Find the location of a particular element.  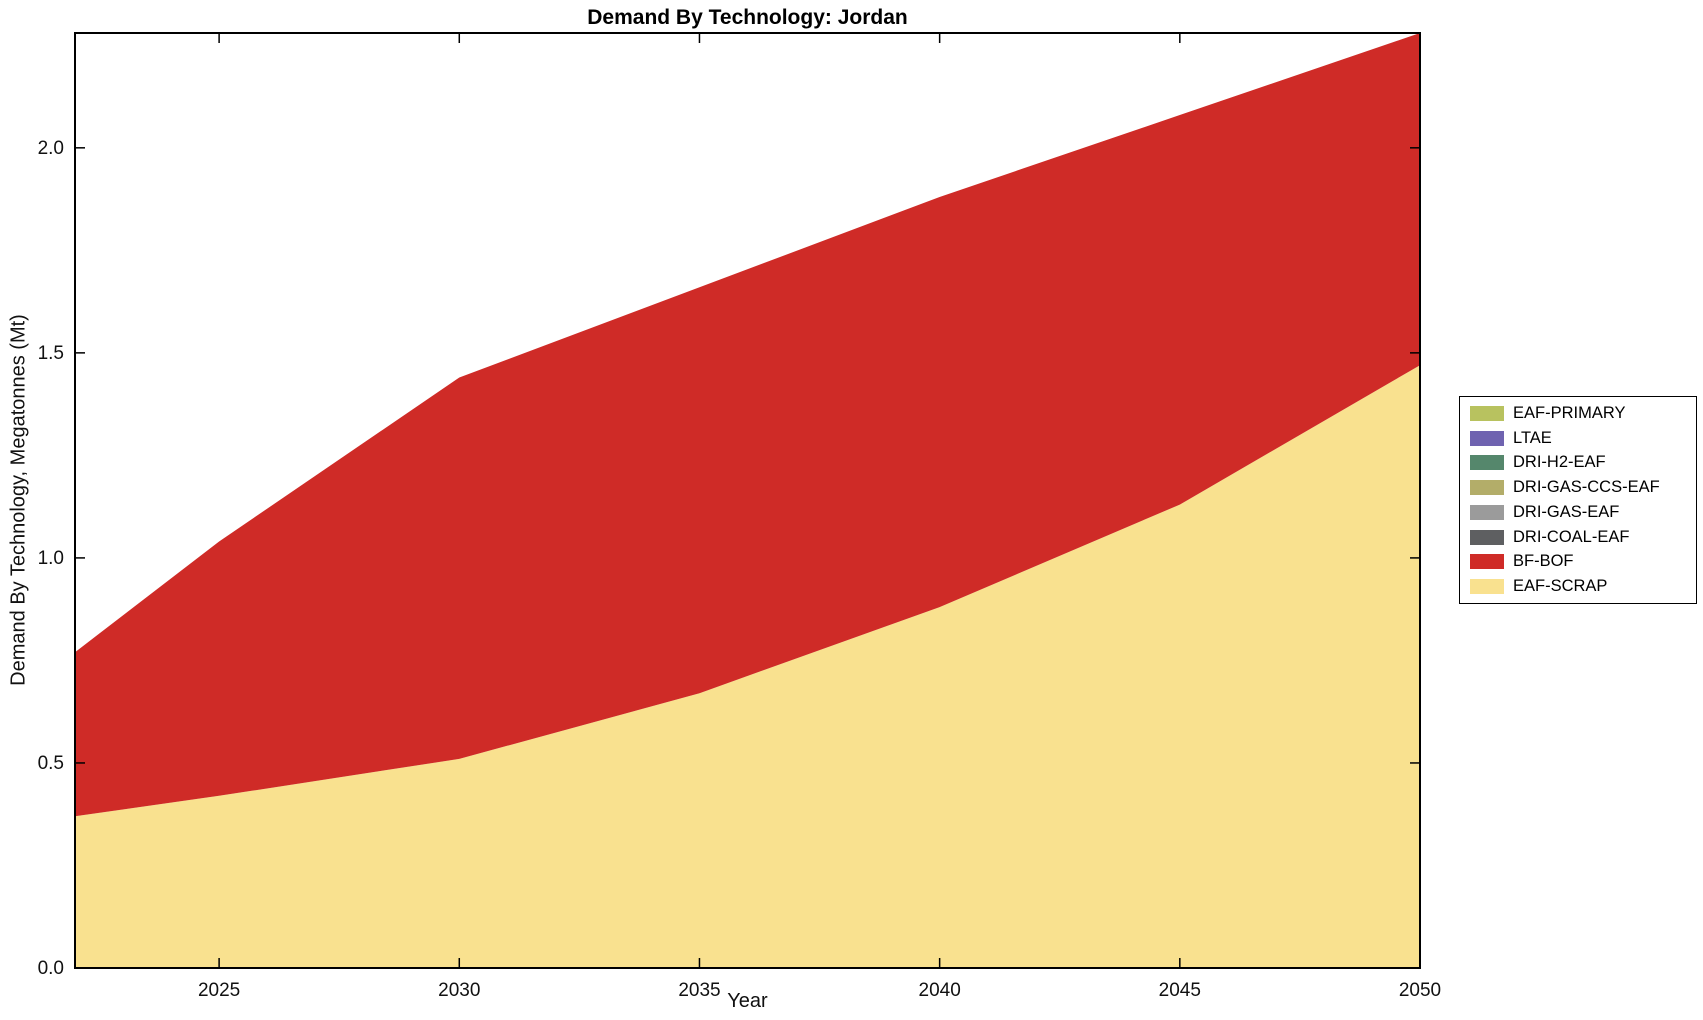

x-axis-label: Year is located at coordinates (747, 1001).